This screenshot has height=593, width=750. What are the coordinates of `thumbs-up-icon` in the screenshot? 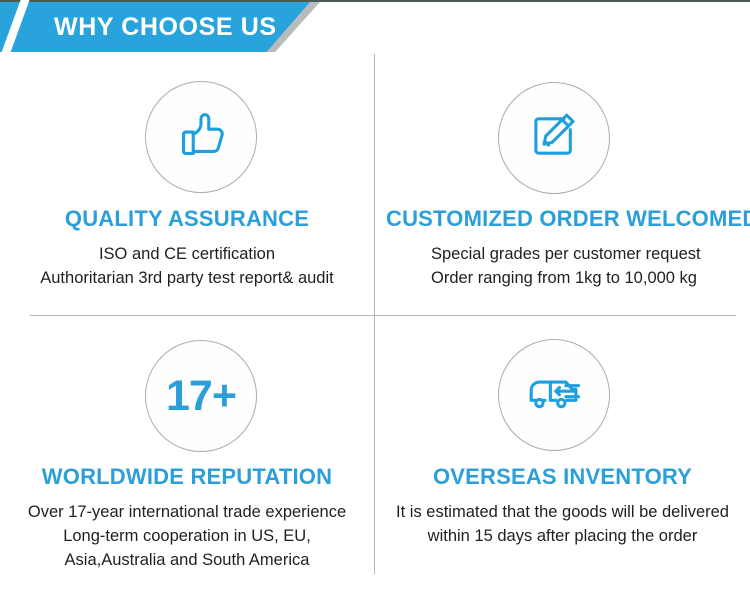 It's located at (201, 137).